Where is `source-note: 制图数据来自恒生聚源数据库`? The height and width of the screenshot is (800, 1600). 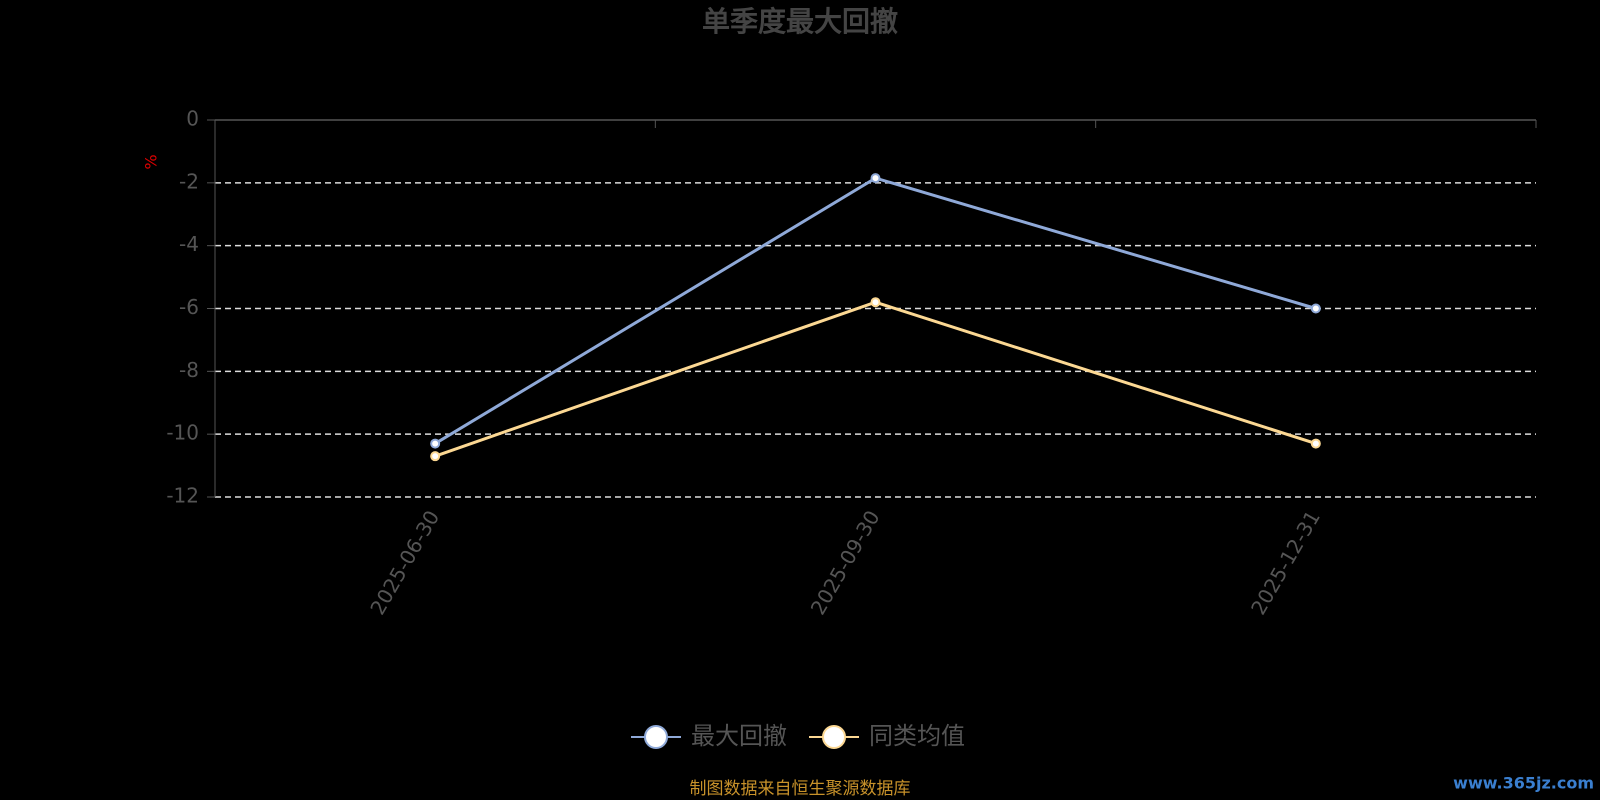
source-note: 制图数据来自恒生聚源数据库 is located at coordinates (800, 789).